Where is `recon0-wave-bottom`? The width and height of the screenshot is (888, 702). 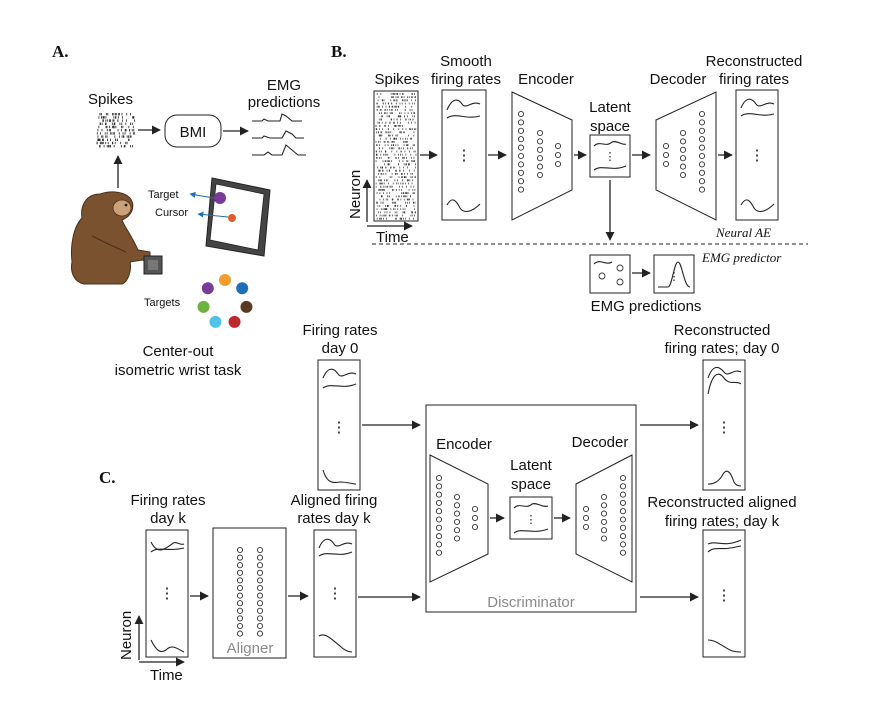
recon0-wave-bottom is located at coordinates (724, 478).